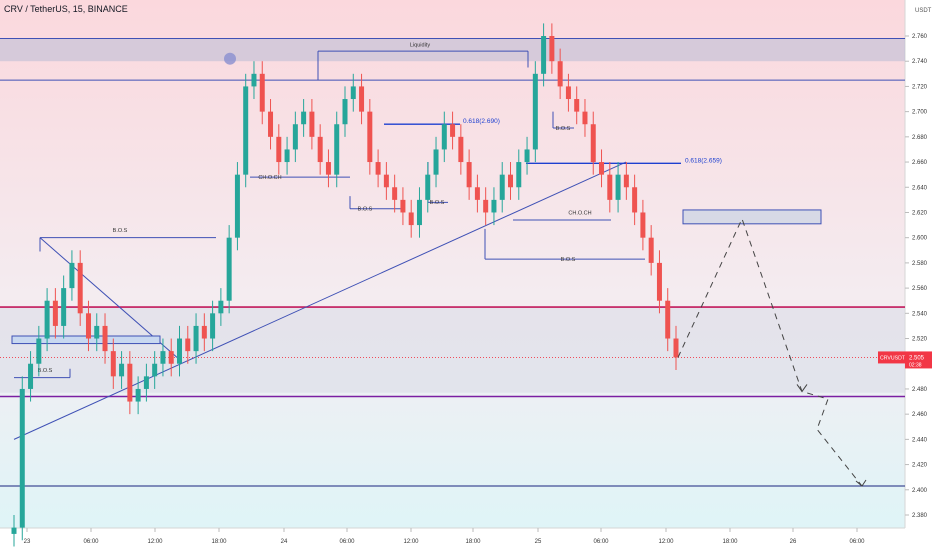 This screenshot has height=550, width=932. Describe the element at coordinates (918, 360) in the screenshot. I see `price-tag` at that location.